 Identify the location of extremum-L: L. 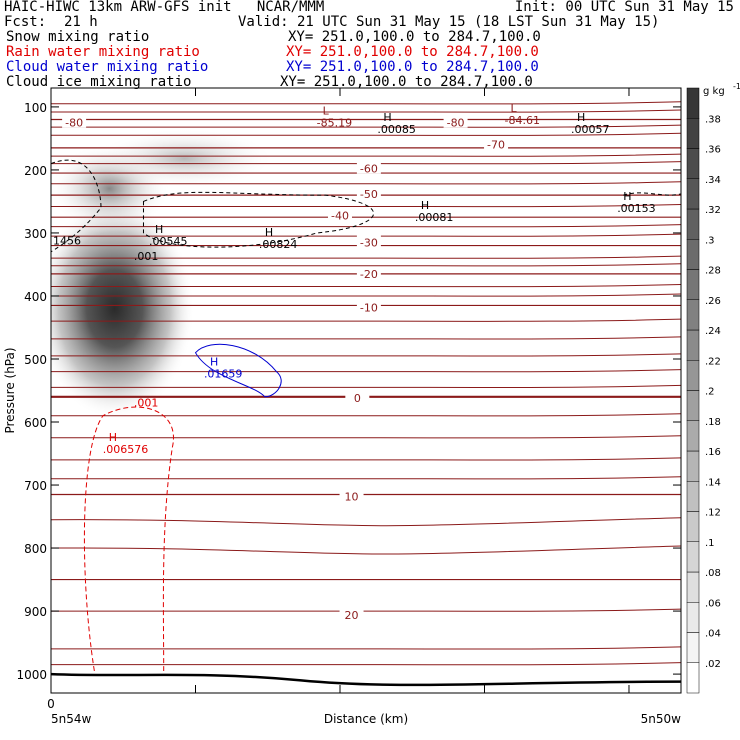
(513, 108).